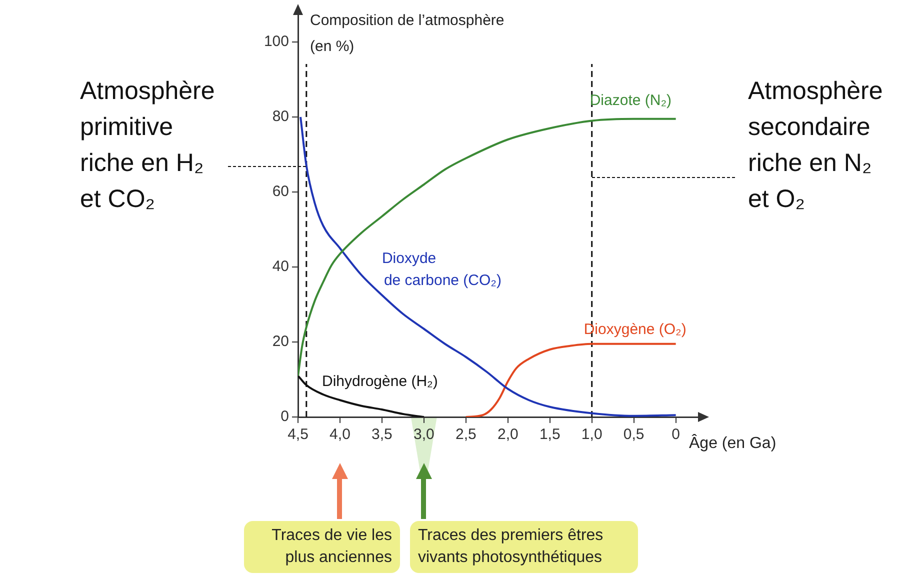  What do you see at coordinates (507, 435) in the screenshot?
I see `x-tick-label: 2,0` at bounding box center [507, 435].